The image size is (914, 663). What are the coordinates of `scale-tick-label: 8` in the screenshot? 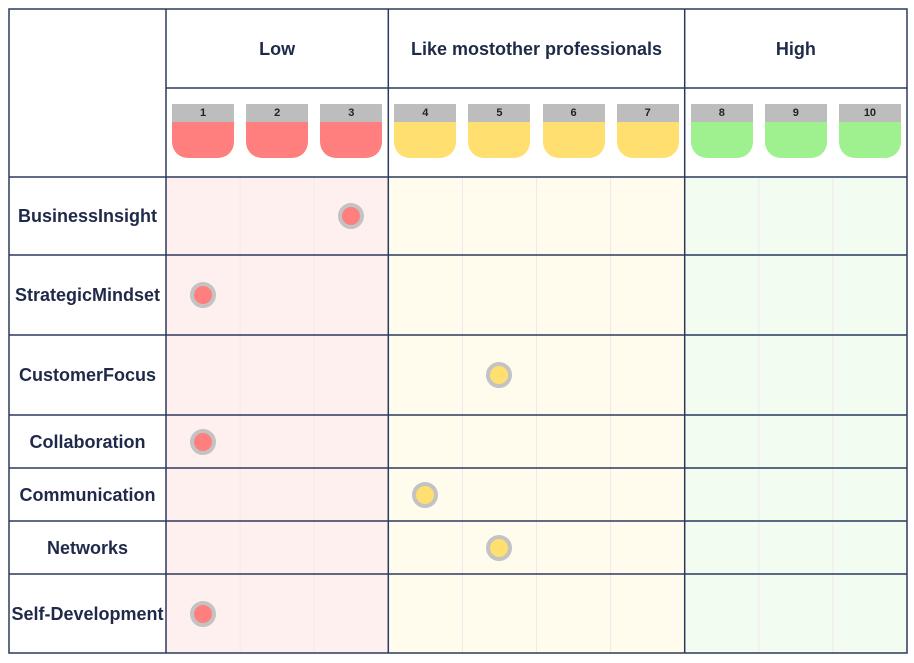 It's located at (721, 113).